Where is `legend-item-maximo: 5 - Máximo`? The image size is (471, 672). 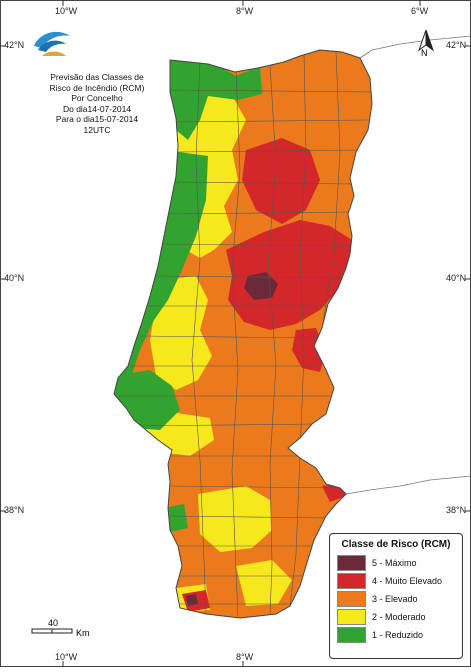 legend-item-maximo: 5 - Máximo is located at coordinates (399, 563).